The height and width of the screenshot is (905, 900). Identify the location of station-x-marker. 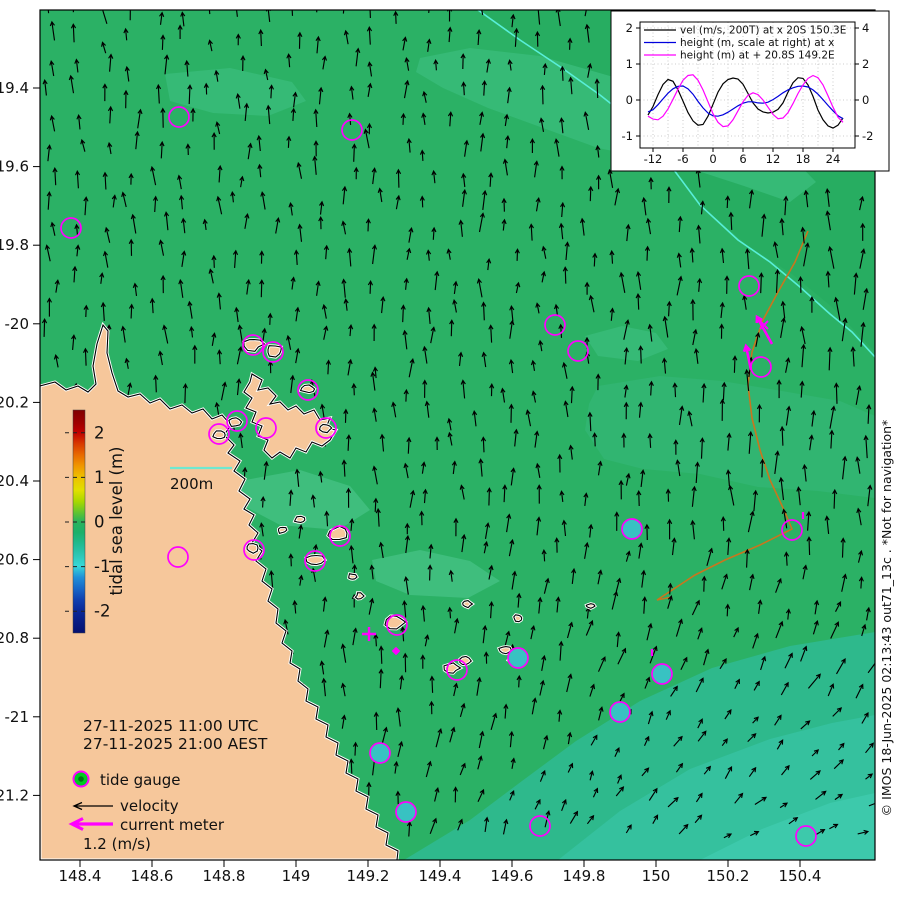
(764, 325).